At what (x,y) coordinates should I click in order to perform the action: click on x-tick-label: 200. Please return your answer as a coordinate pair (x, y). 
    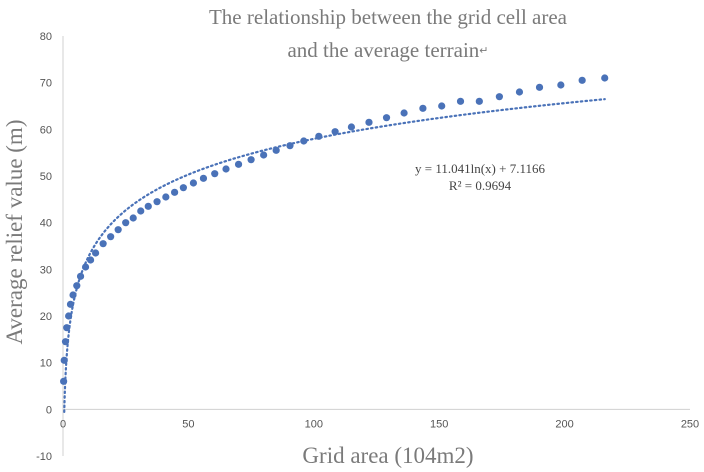
    Looking at the image, I should click on (564, 424).